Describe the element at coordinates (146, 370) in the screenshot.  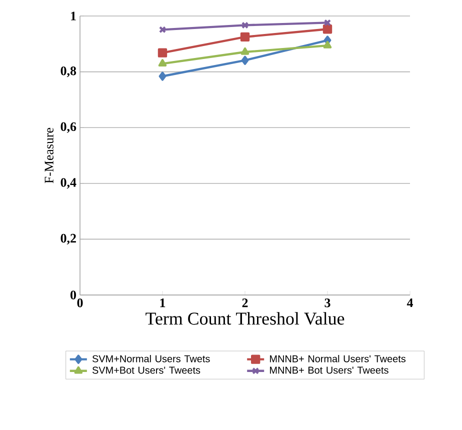
I see `legend-label: SVM+Bot Users' Tweets` at that location.